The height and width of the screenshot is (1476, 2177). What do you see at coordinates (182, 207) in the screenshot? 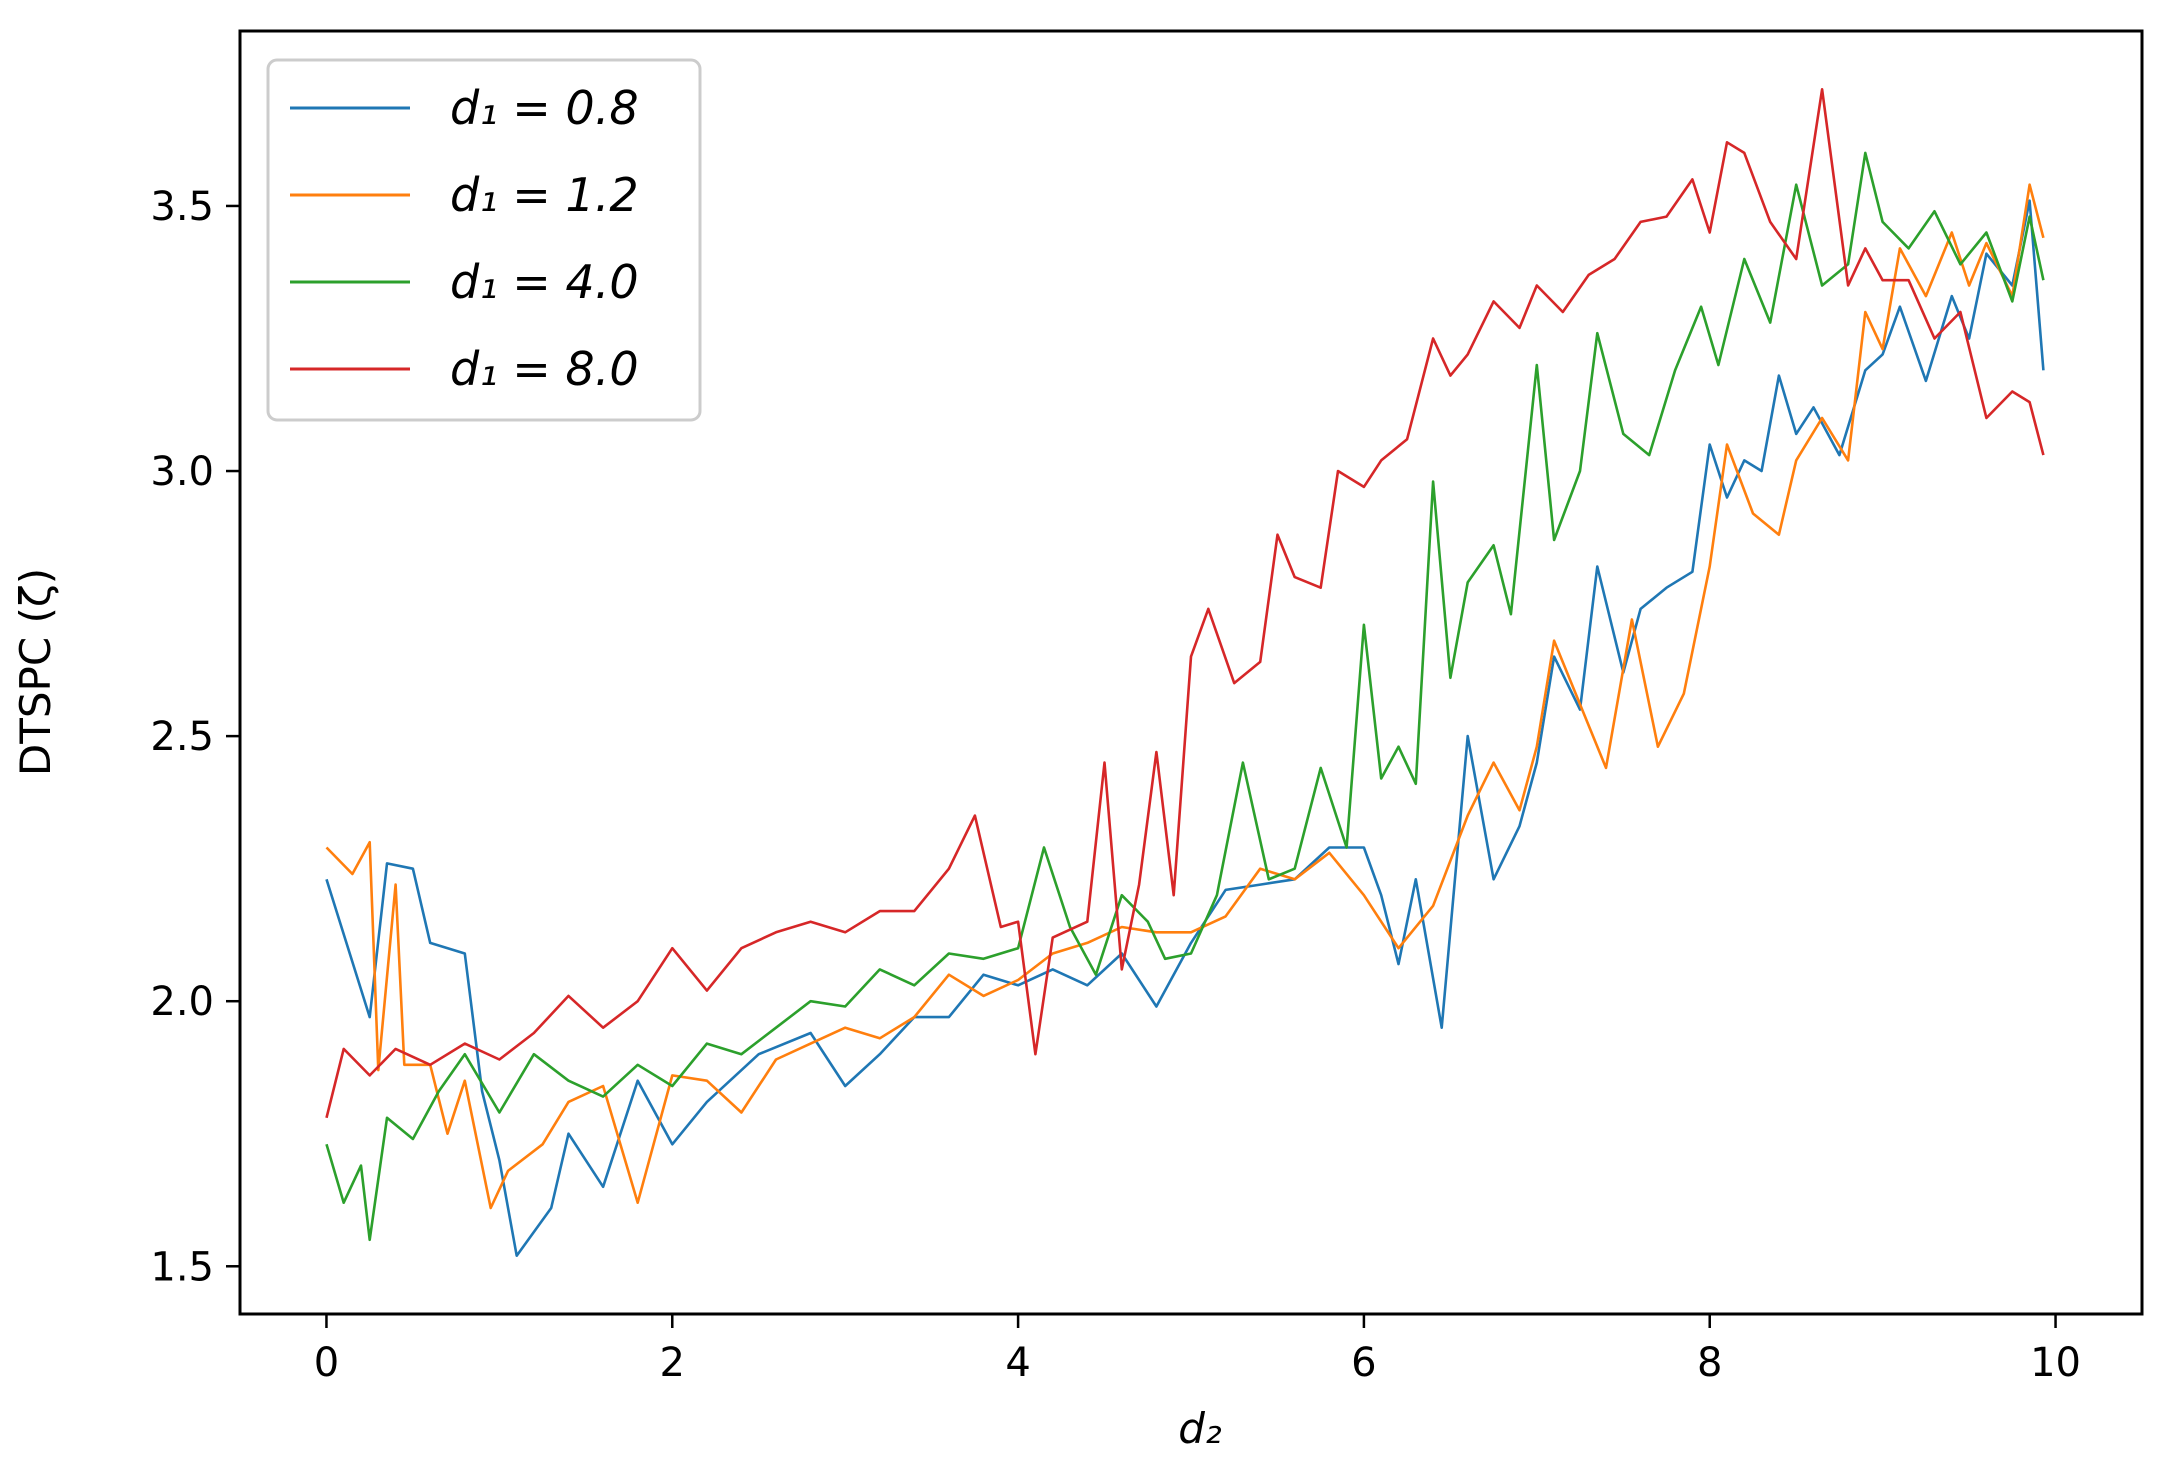
I see `y-tick-label: 3.5` at bounding box center [182, 207].